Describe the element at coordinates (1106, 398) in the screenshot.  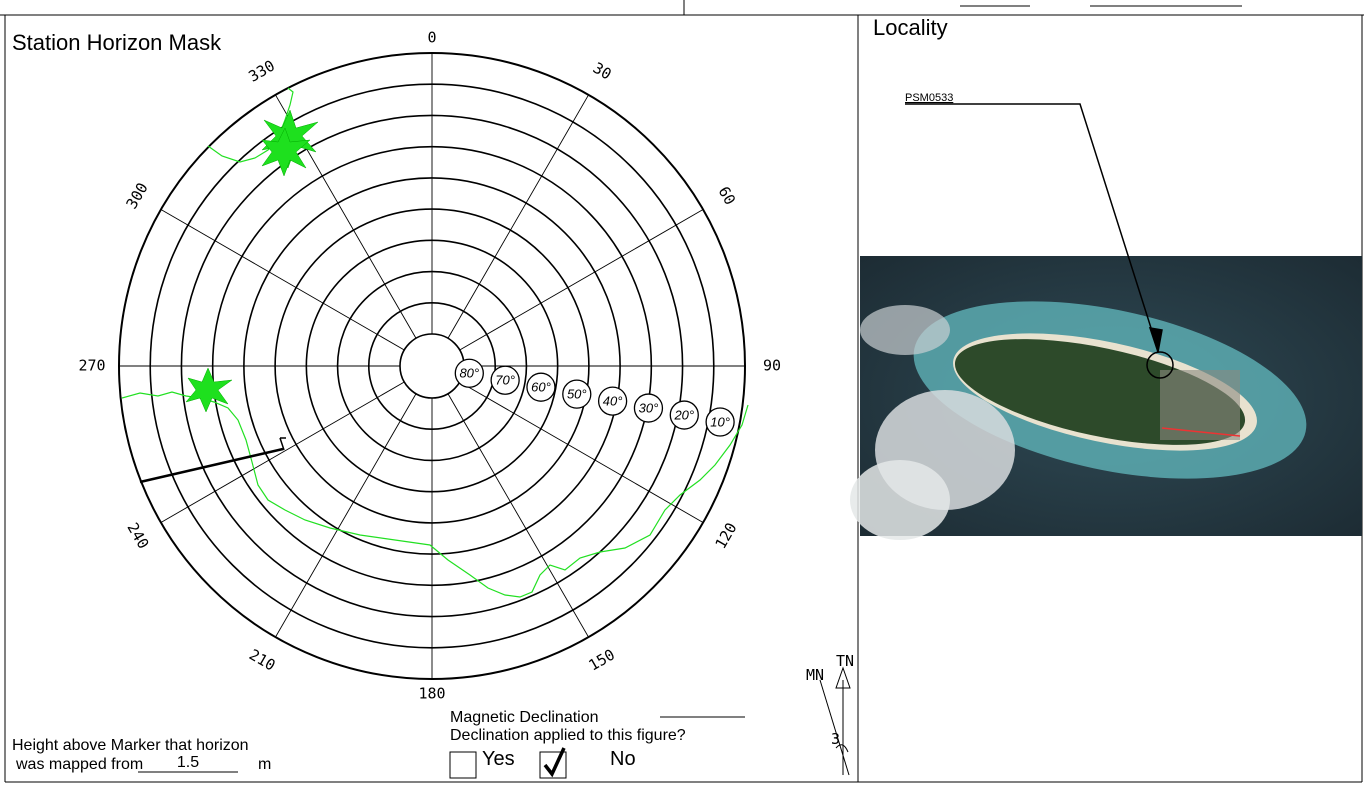
I see `satellite-image` at that location.